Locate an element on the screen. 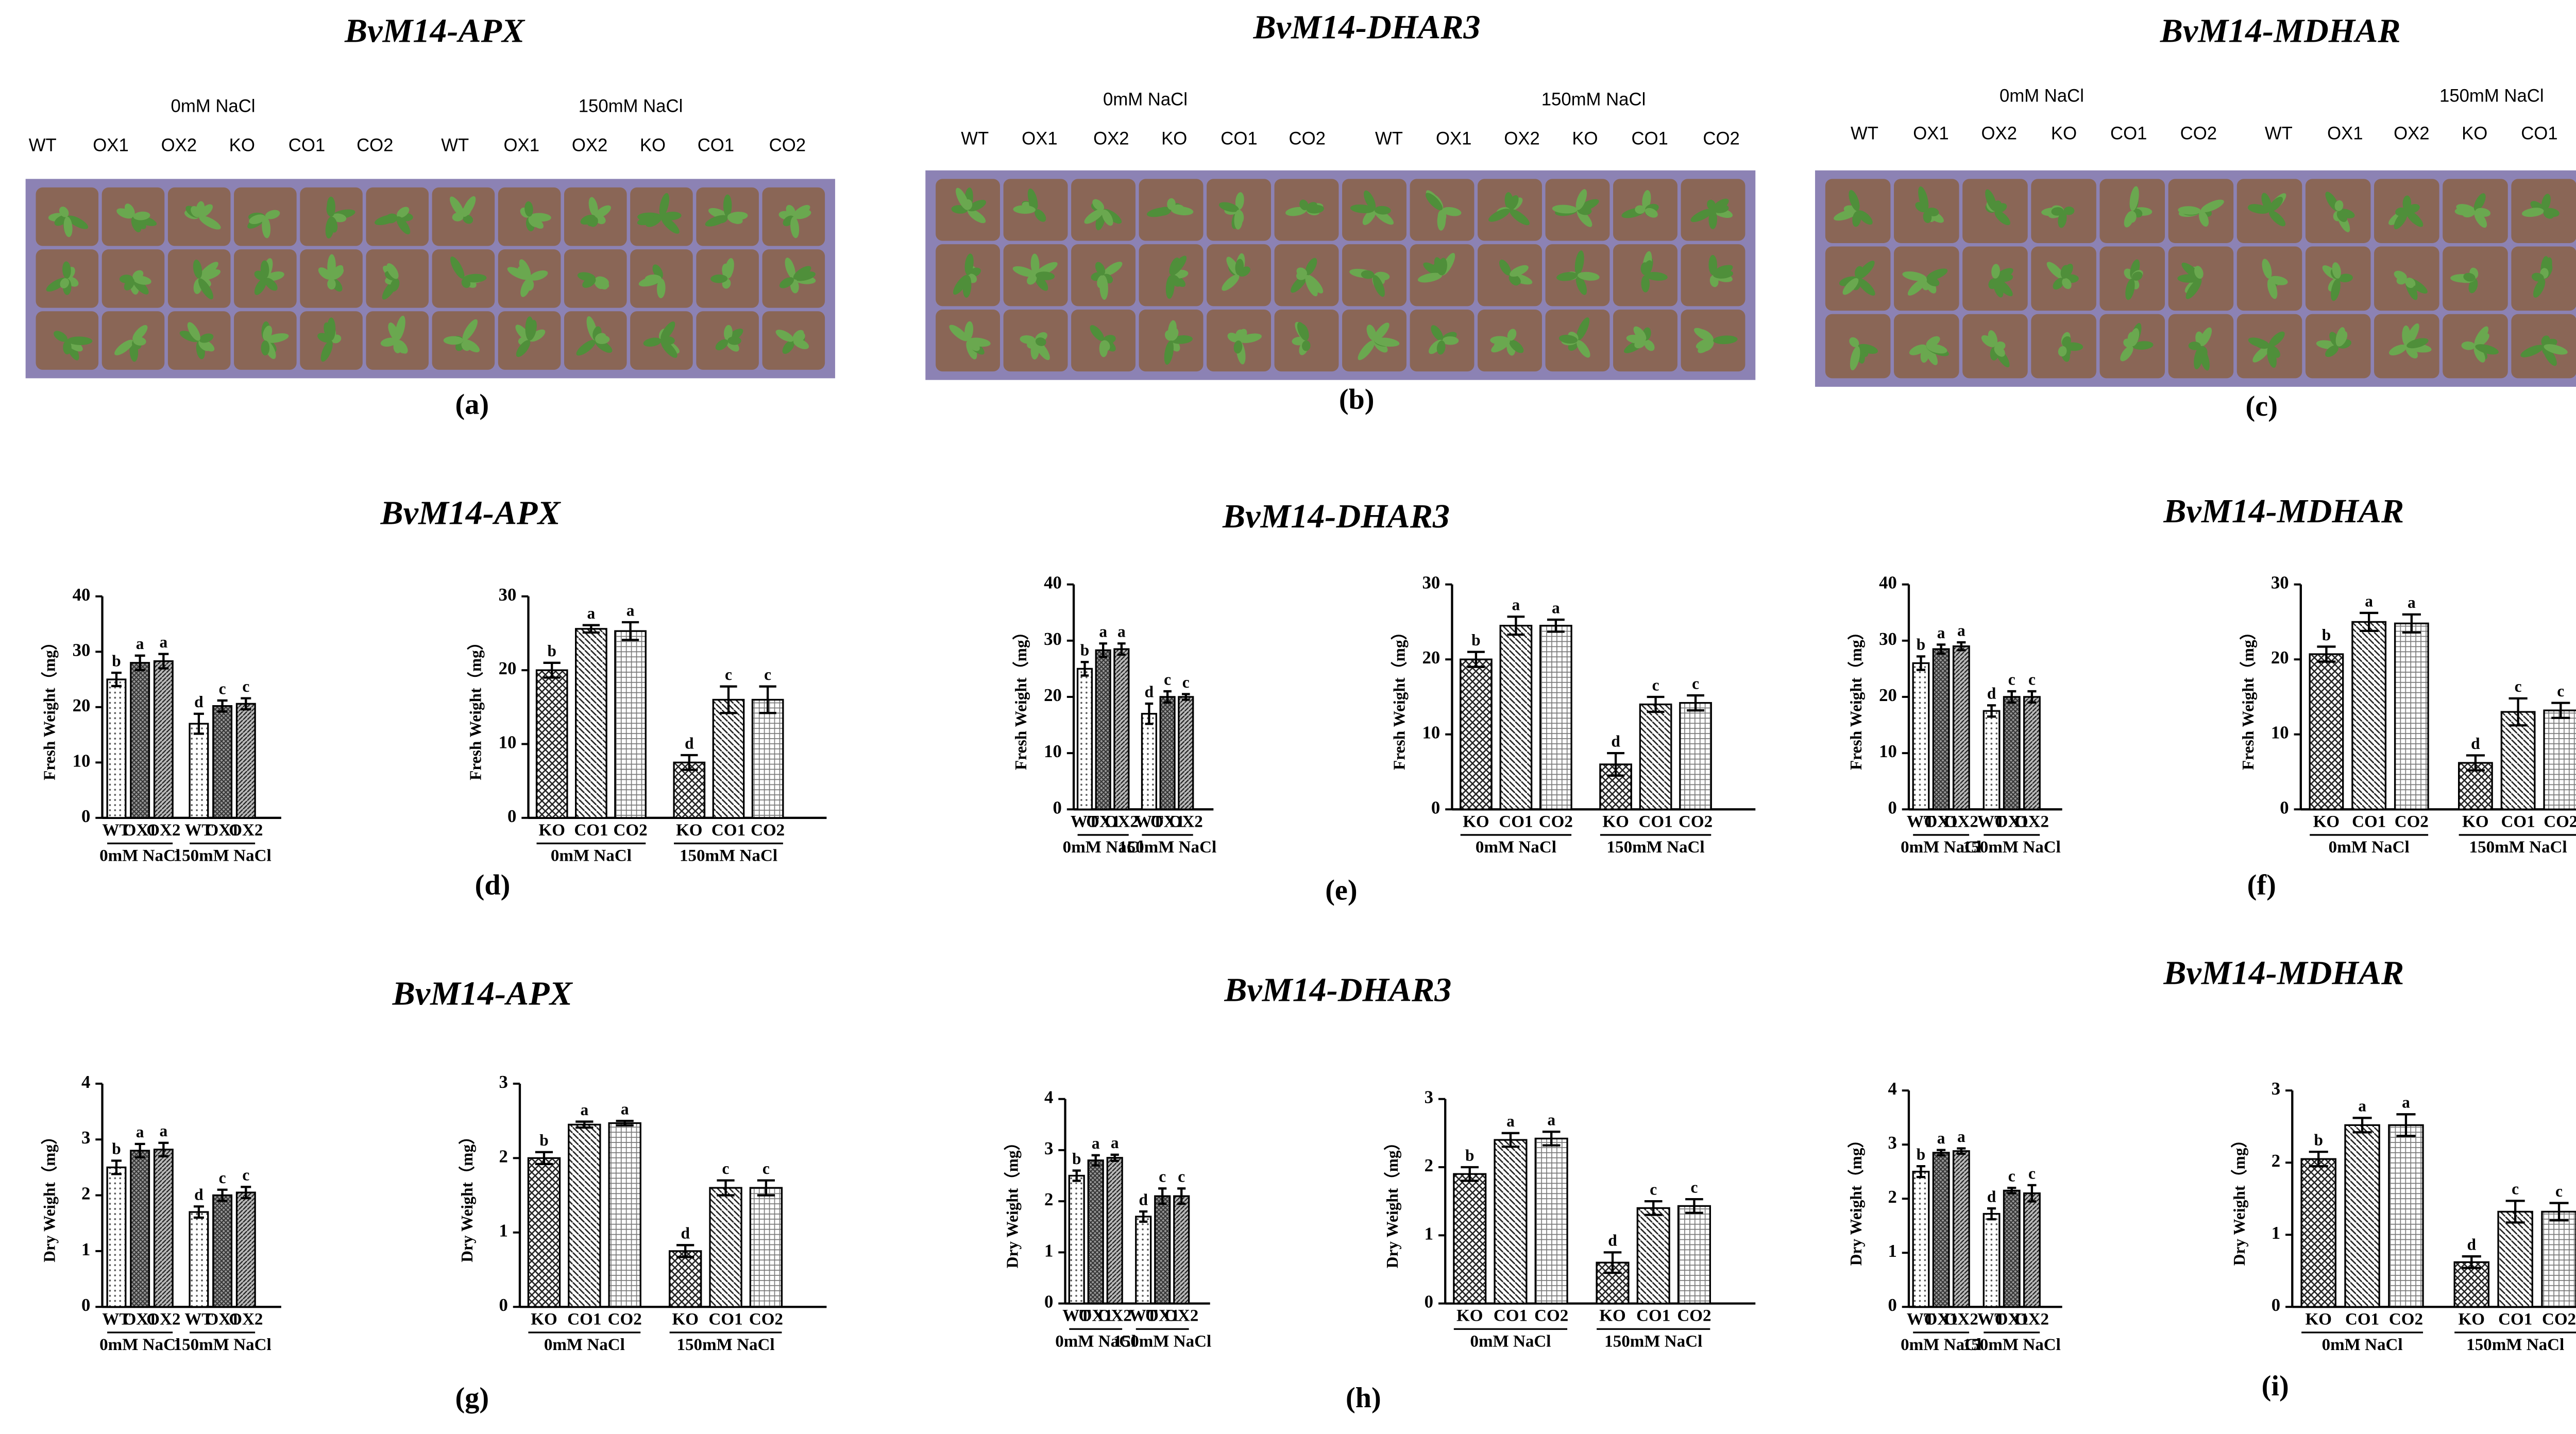 The width and height of the screenshot is (2576, 1434). x-tick-label: OX1 is located at coordinates (2012, 821).